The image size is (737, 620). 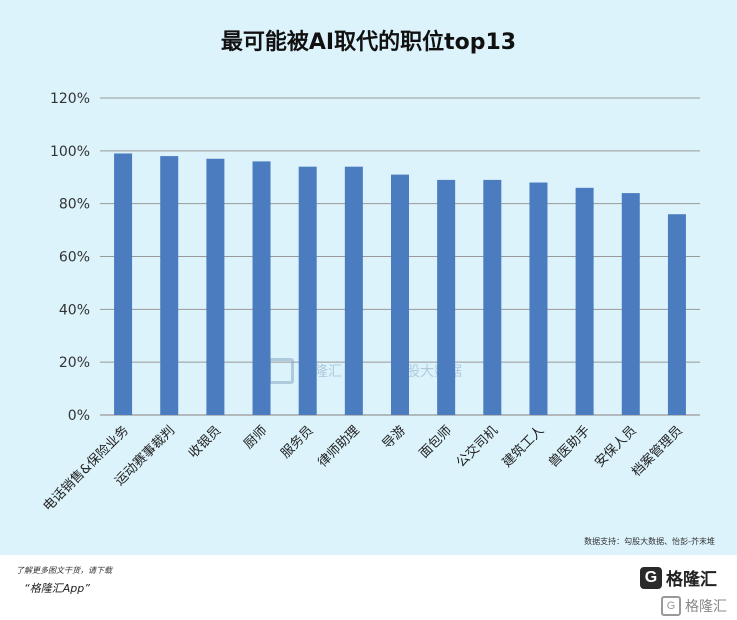 What do you see at coordinates (368, 587) in the screenshot?
I see `footer: 了解更多图文干货，请下载 “格隆汇App” G 格隆汇 G 格隆汇` at bounding box center [368, 587].